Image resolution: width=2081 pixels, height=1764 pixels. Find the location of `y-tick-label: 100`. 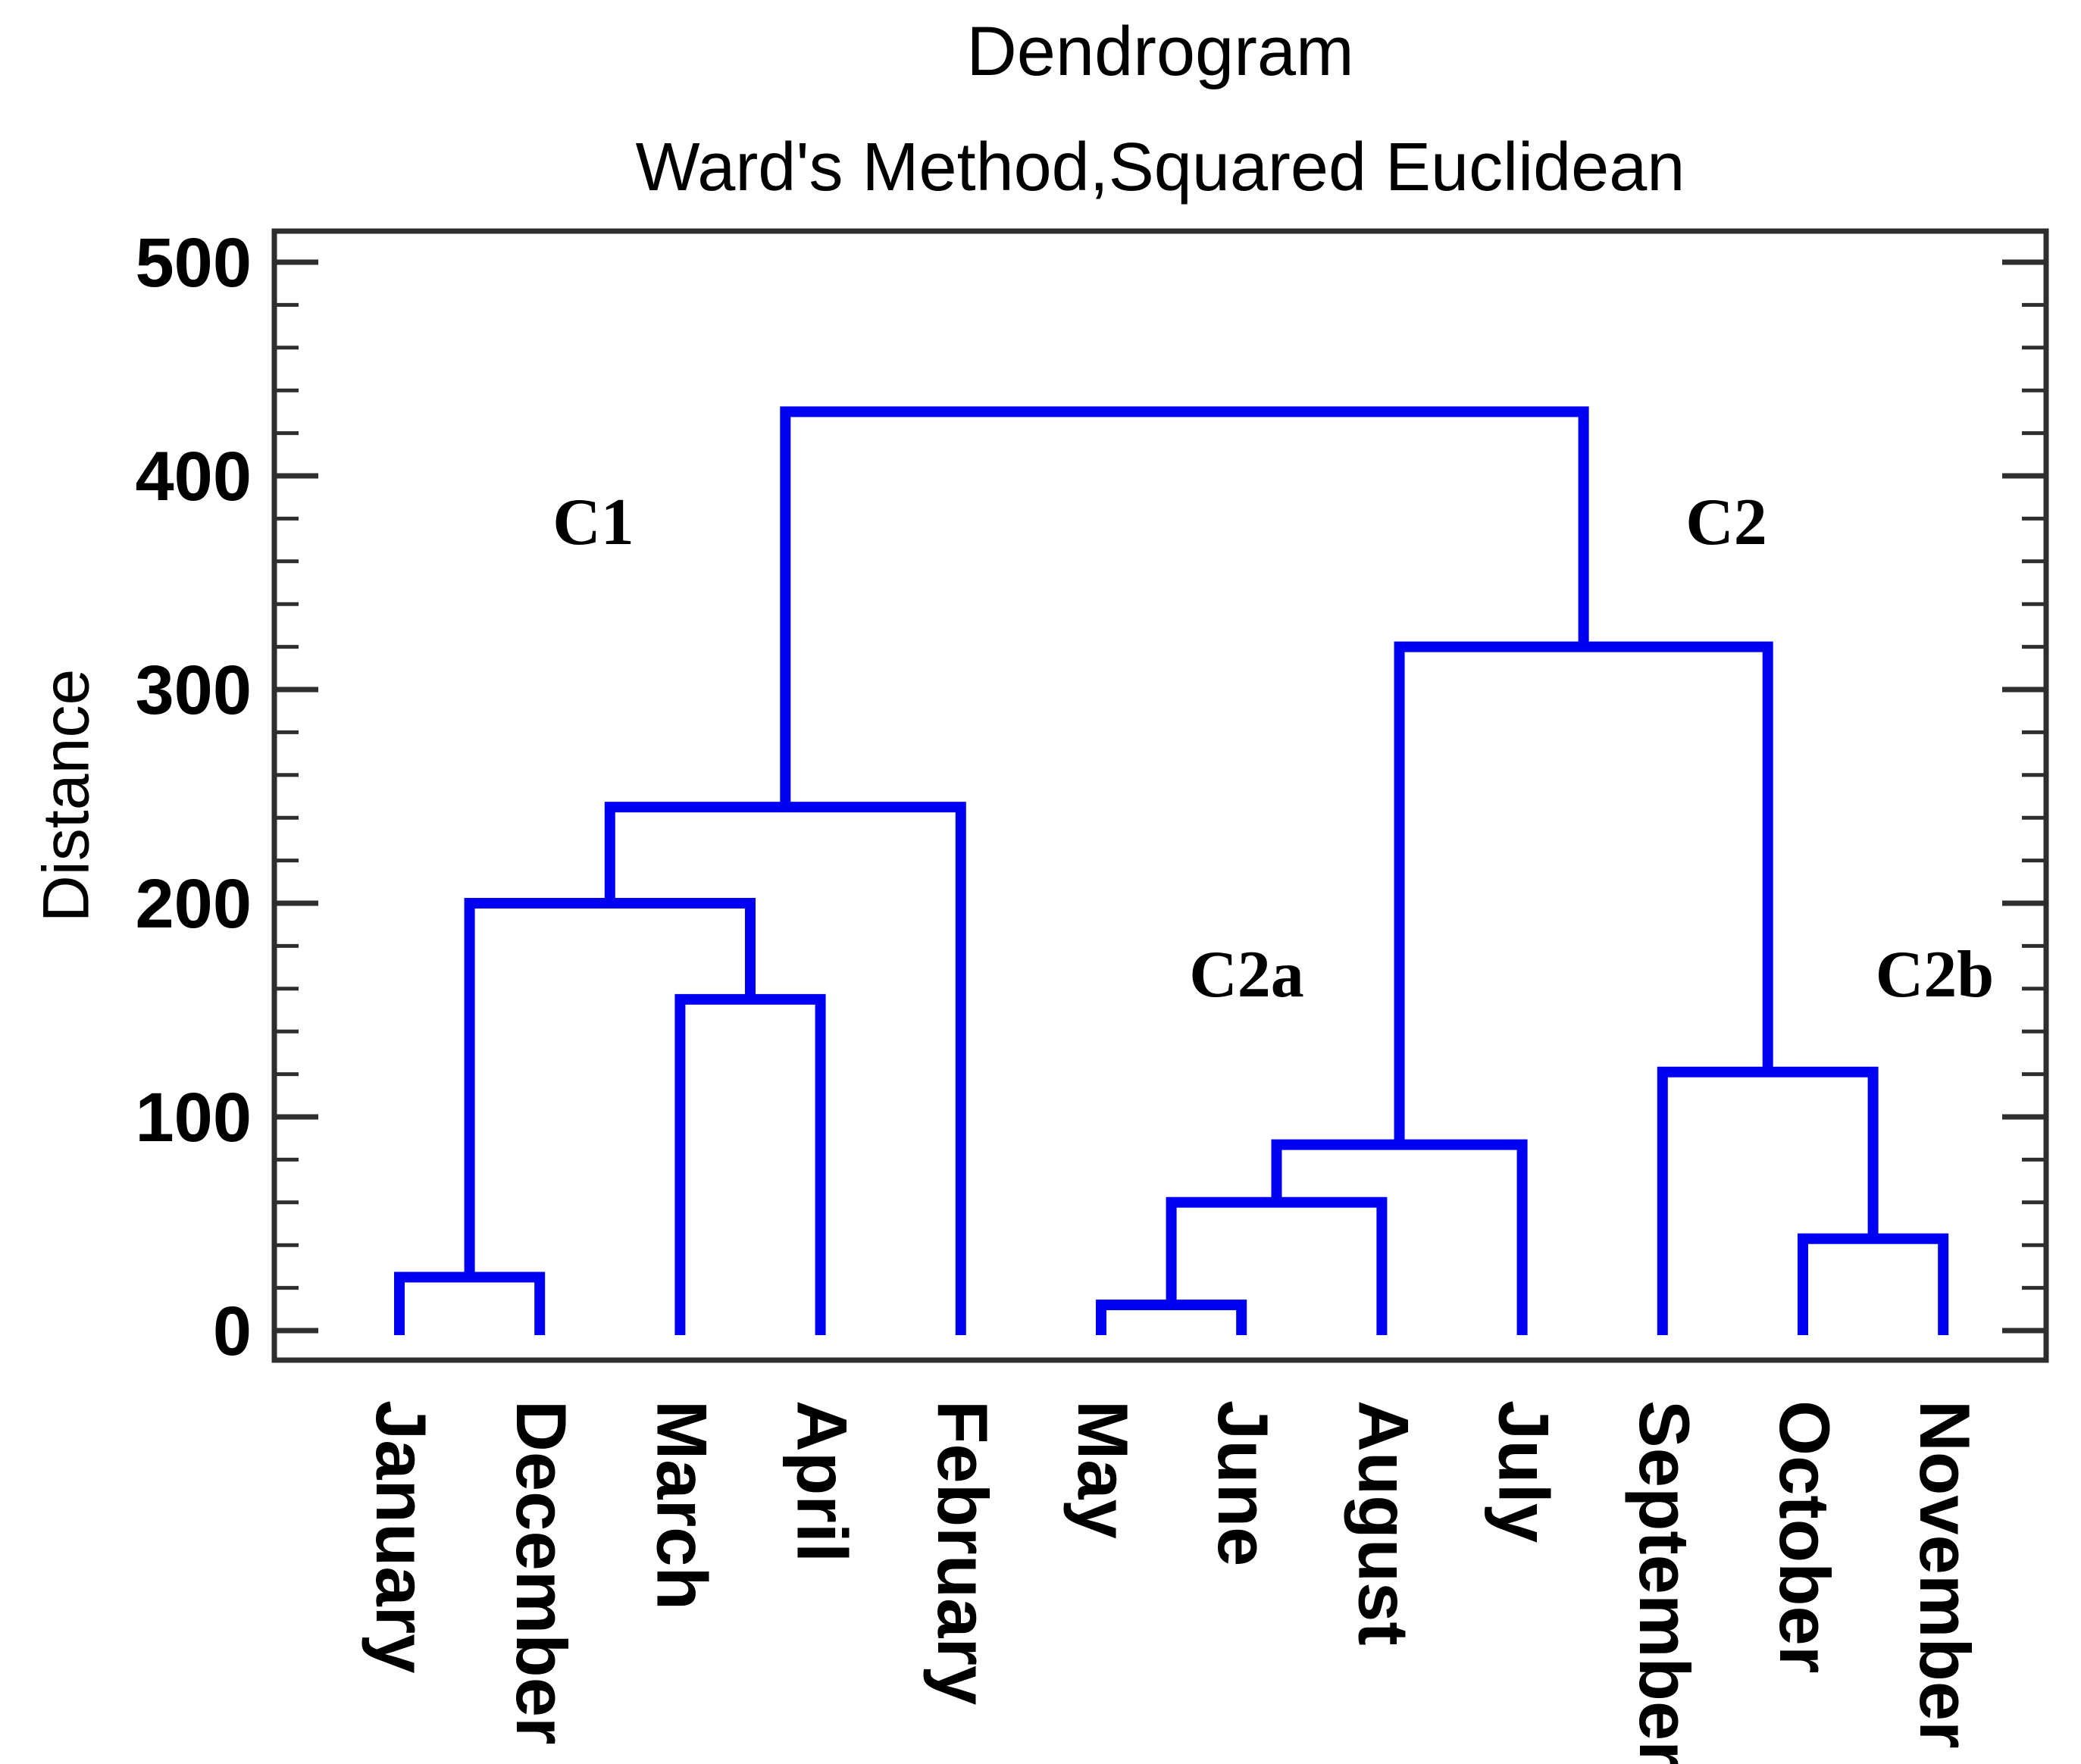

y-tick-label: 100 is located at coordinates (194, 1117).